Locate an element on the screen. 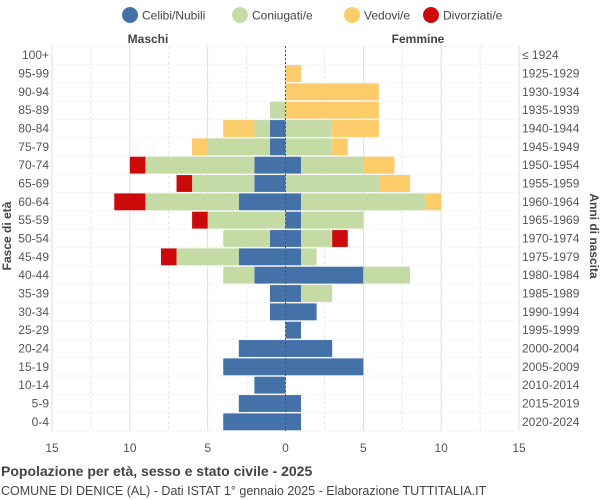  birth-year-label: 2000-2004 is located at coordinates (551, 349).